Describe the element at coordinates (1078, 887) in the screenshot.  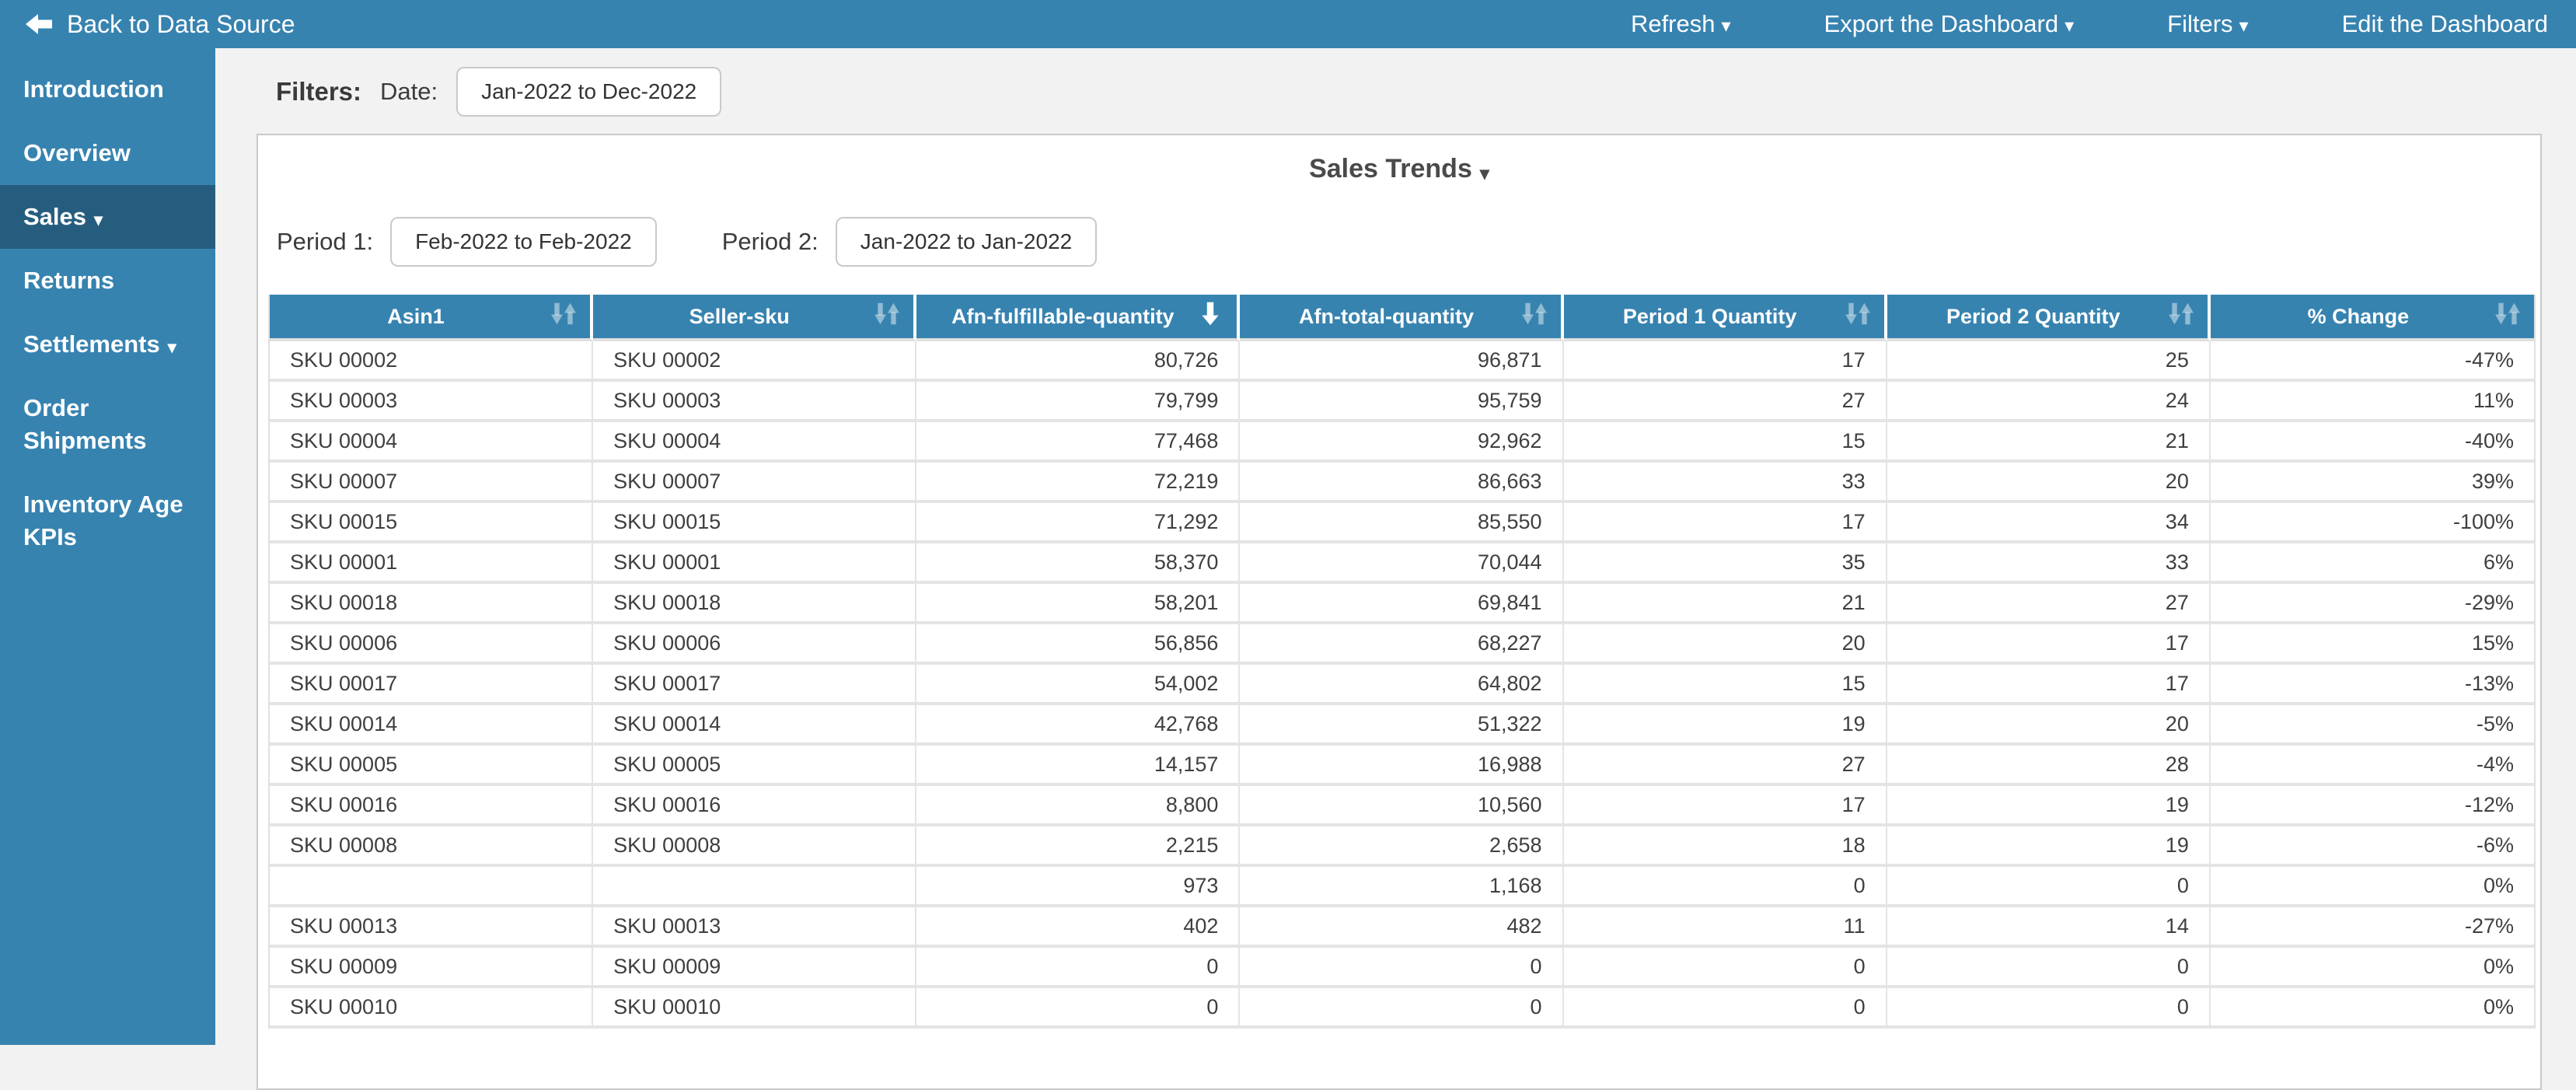
I see `cell-afn-fulfillable-quantity: 973` at that location.